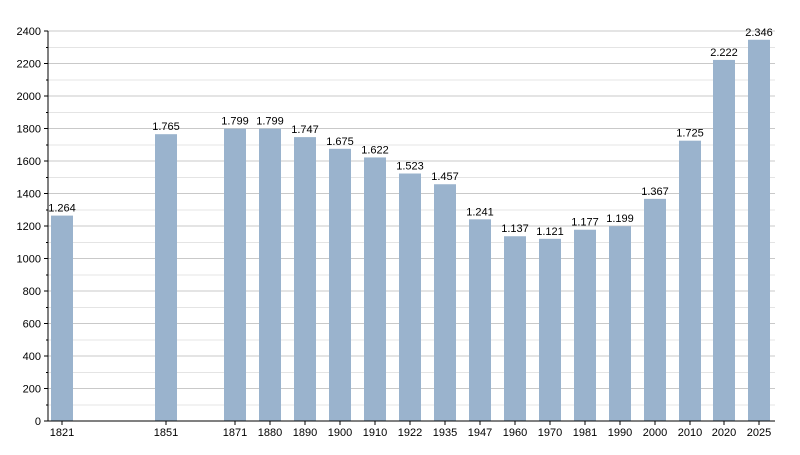  What do you see at coordinates (585, 325) in the screenshot?
I see `bar-1981` at bounding box center [585, 325].